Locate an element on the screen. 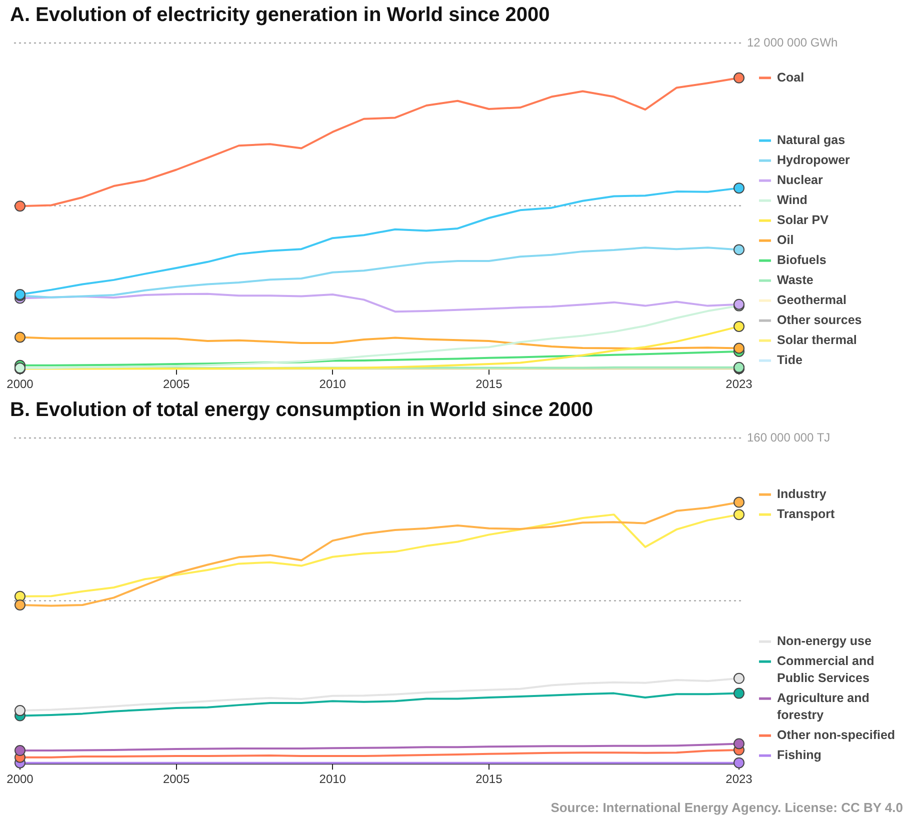  legend-label: Tide is located at coordinates (790, 360).